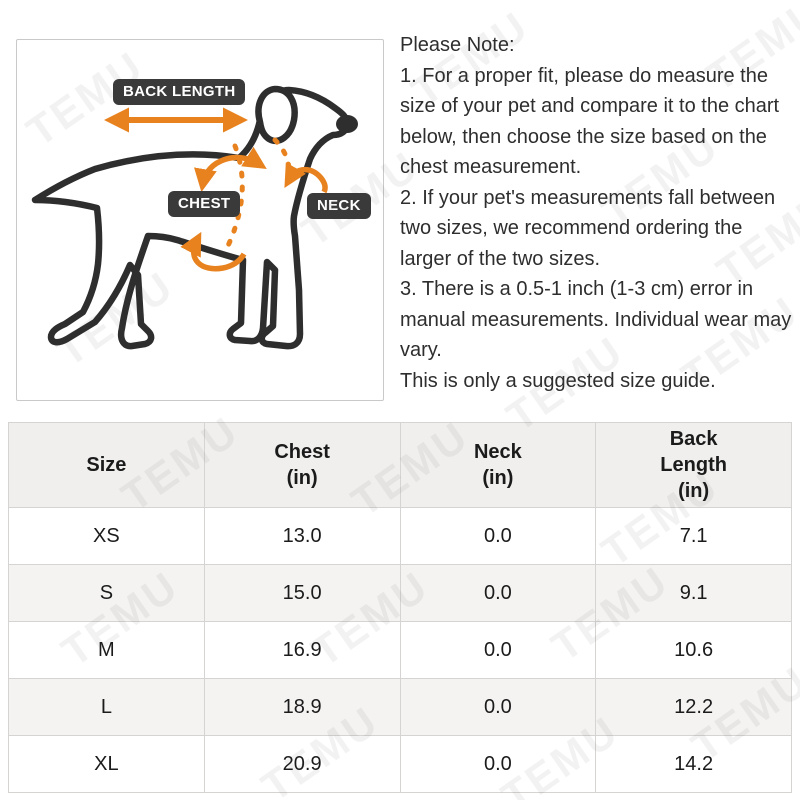 The height and width of the screenshot is (800, 800). Describe the element at coordinates (106, 650) in the screenshot. I see `size-cell: M` at that location.